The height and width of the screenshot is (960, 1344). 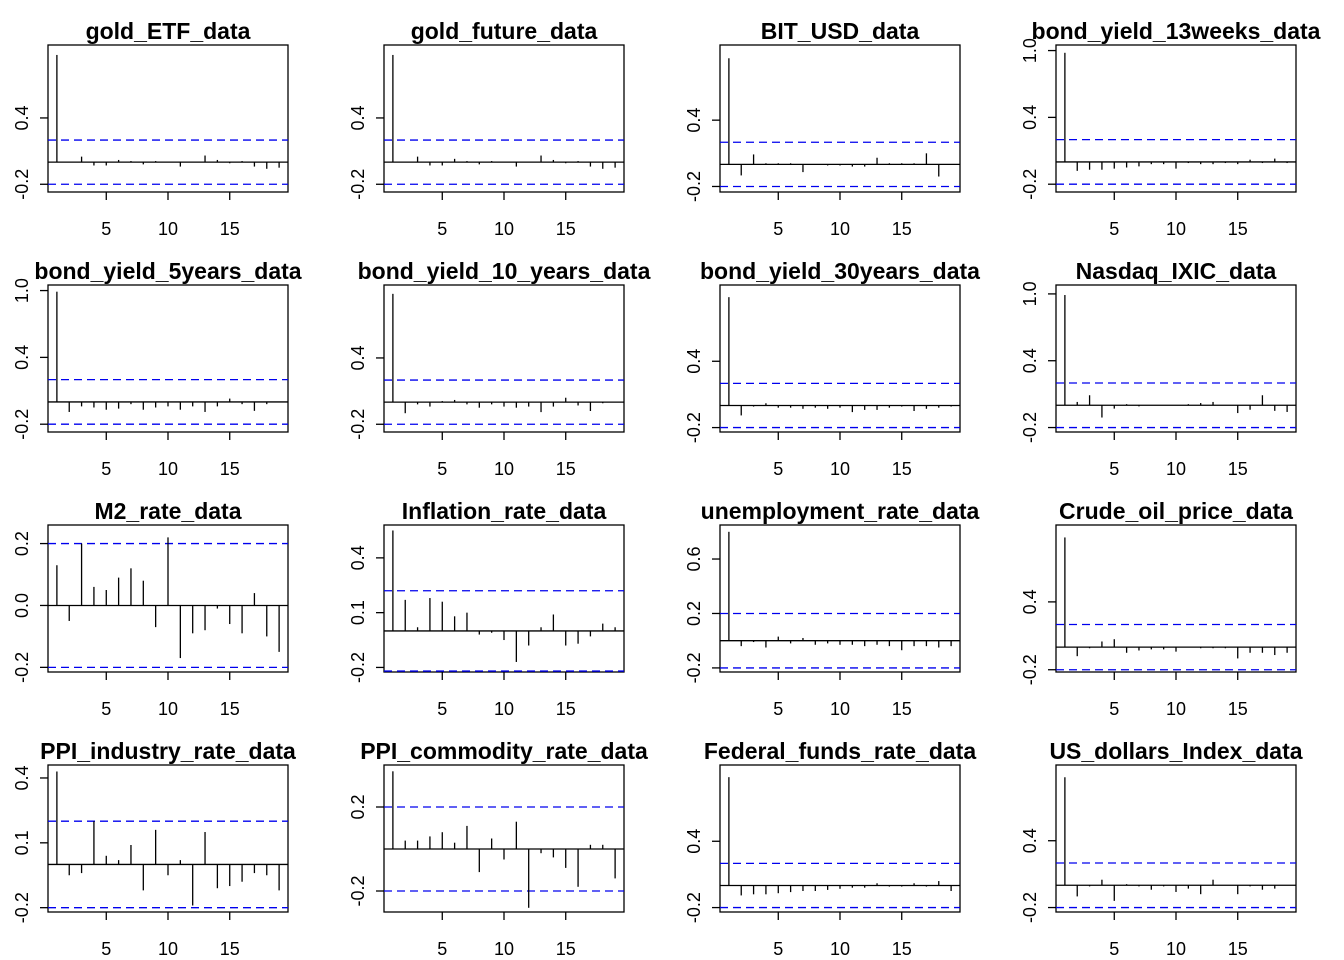 What do you see at coordinates (1176, 271) in the screenshot?
I see `panel-title: Nasdaq_IXIC_data` at bounding box center [1176, 271].